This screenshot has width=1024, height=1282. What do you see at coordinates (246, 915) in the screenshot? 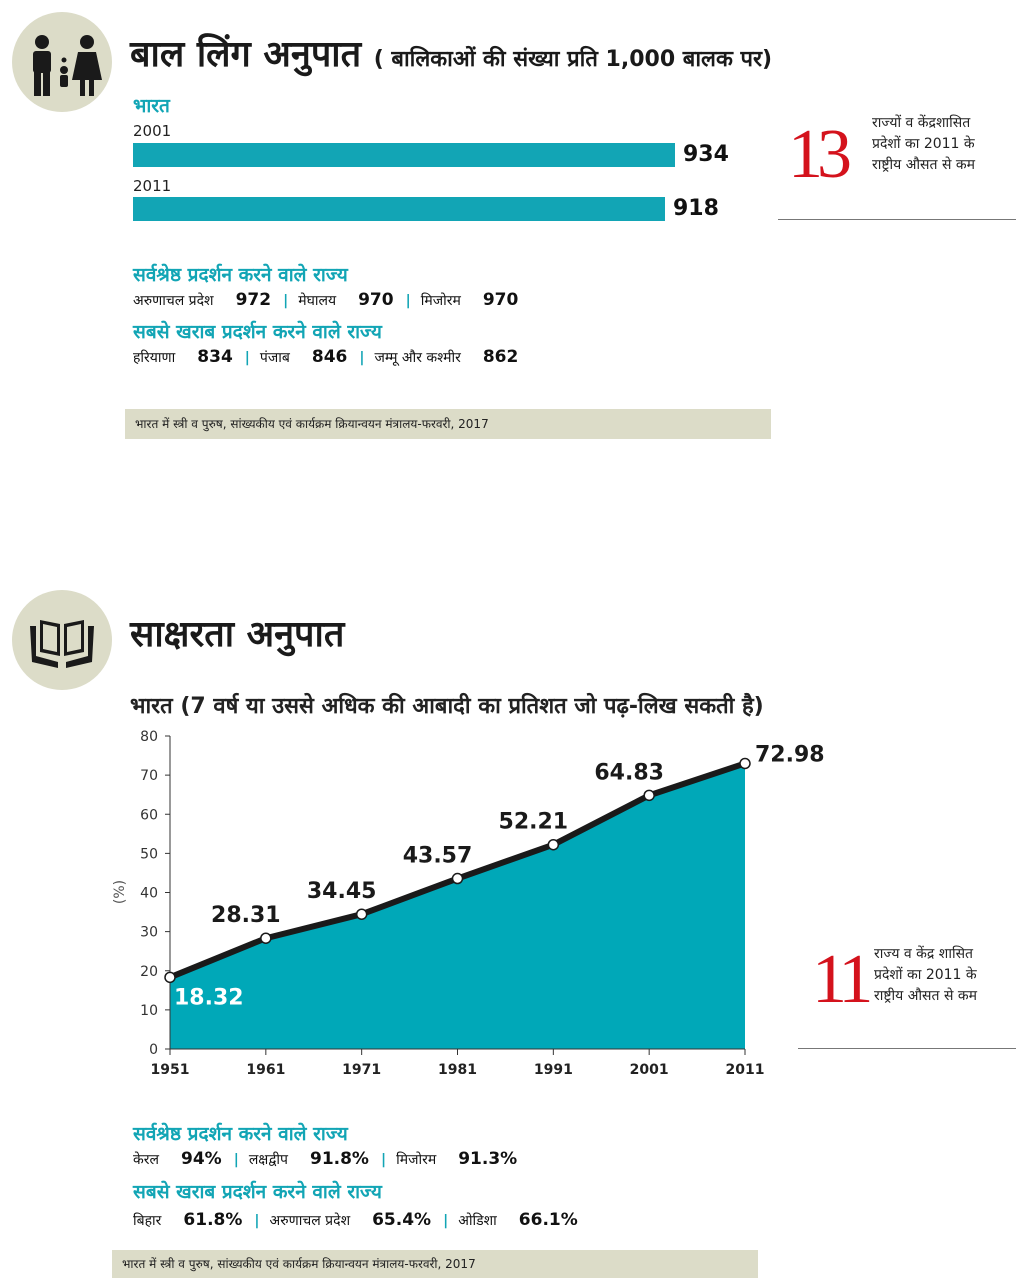
I see `data-label: 28.31` at bounding box center [246, 915].